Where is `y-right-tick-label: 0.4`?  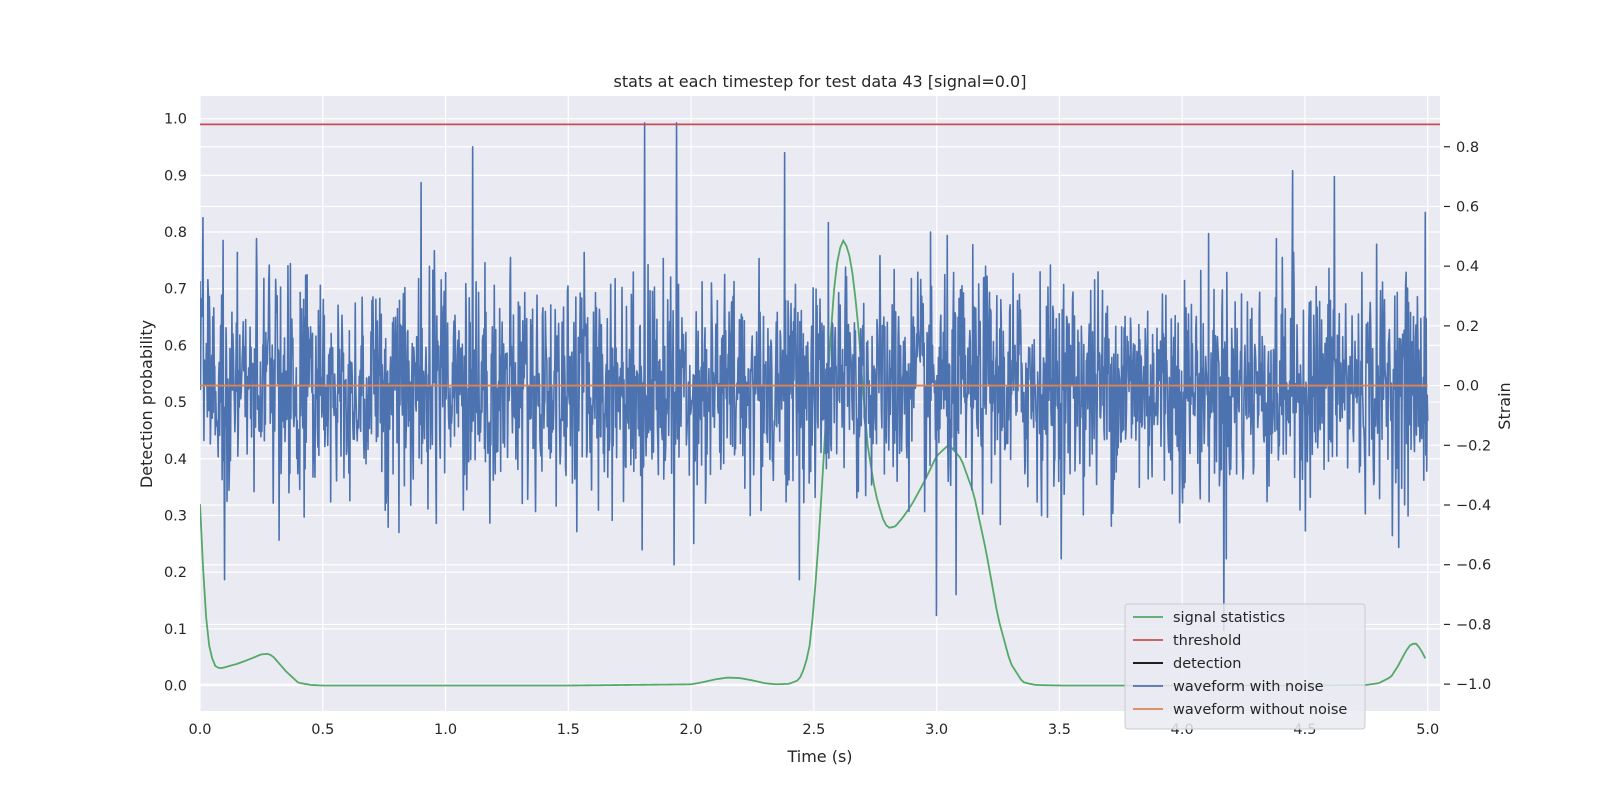
y-right-tick-label: 0.4 is located at coordinates (1467, 267).